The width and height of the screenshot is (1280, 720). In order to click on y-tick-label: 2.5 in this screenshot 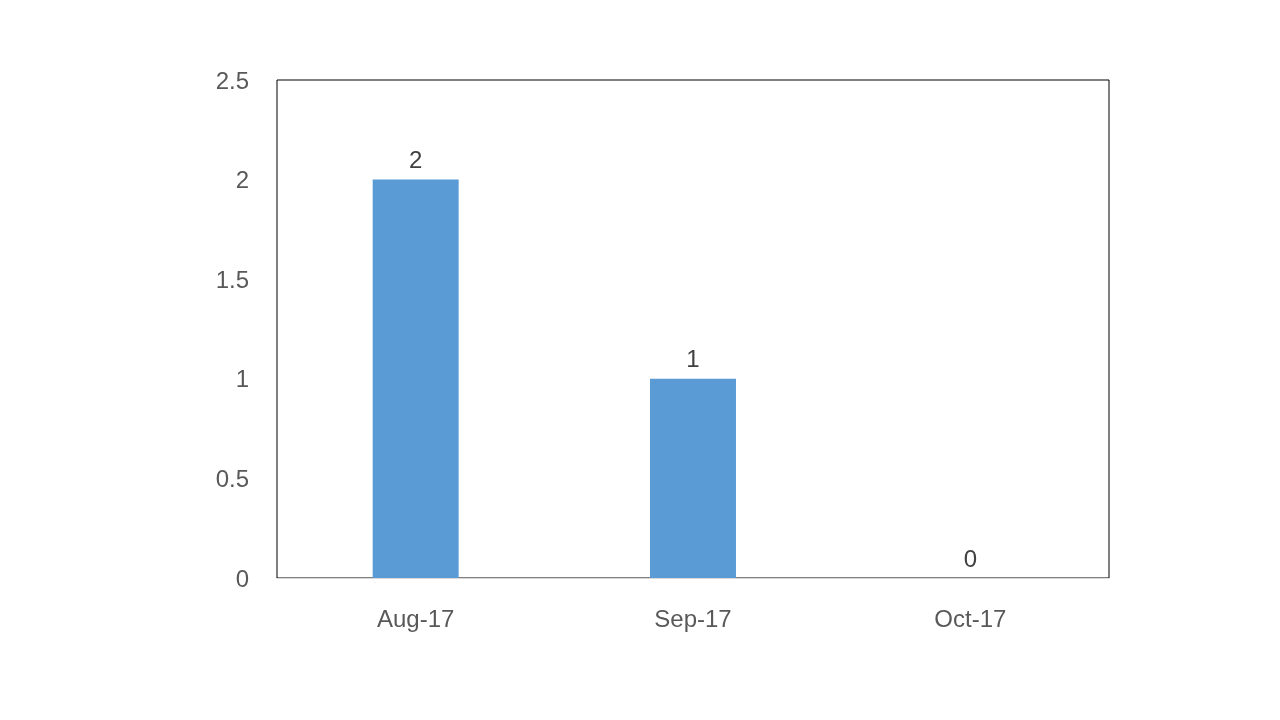, I will do `click(232, 80)`.